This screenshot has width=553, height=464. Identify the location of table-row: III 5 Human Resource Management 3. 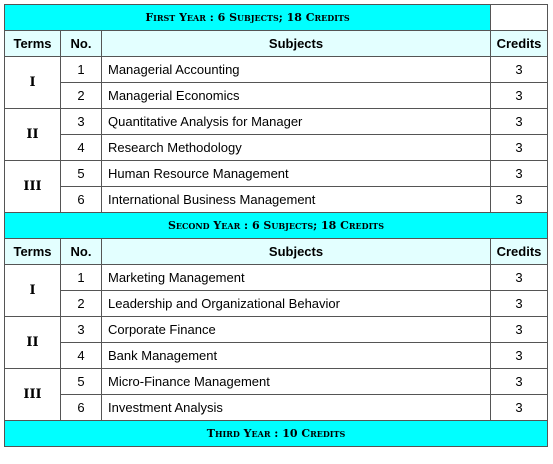
(276, 186).